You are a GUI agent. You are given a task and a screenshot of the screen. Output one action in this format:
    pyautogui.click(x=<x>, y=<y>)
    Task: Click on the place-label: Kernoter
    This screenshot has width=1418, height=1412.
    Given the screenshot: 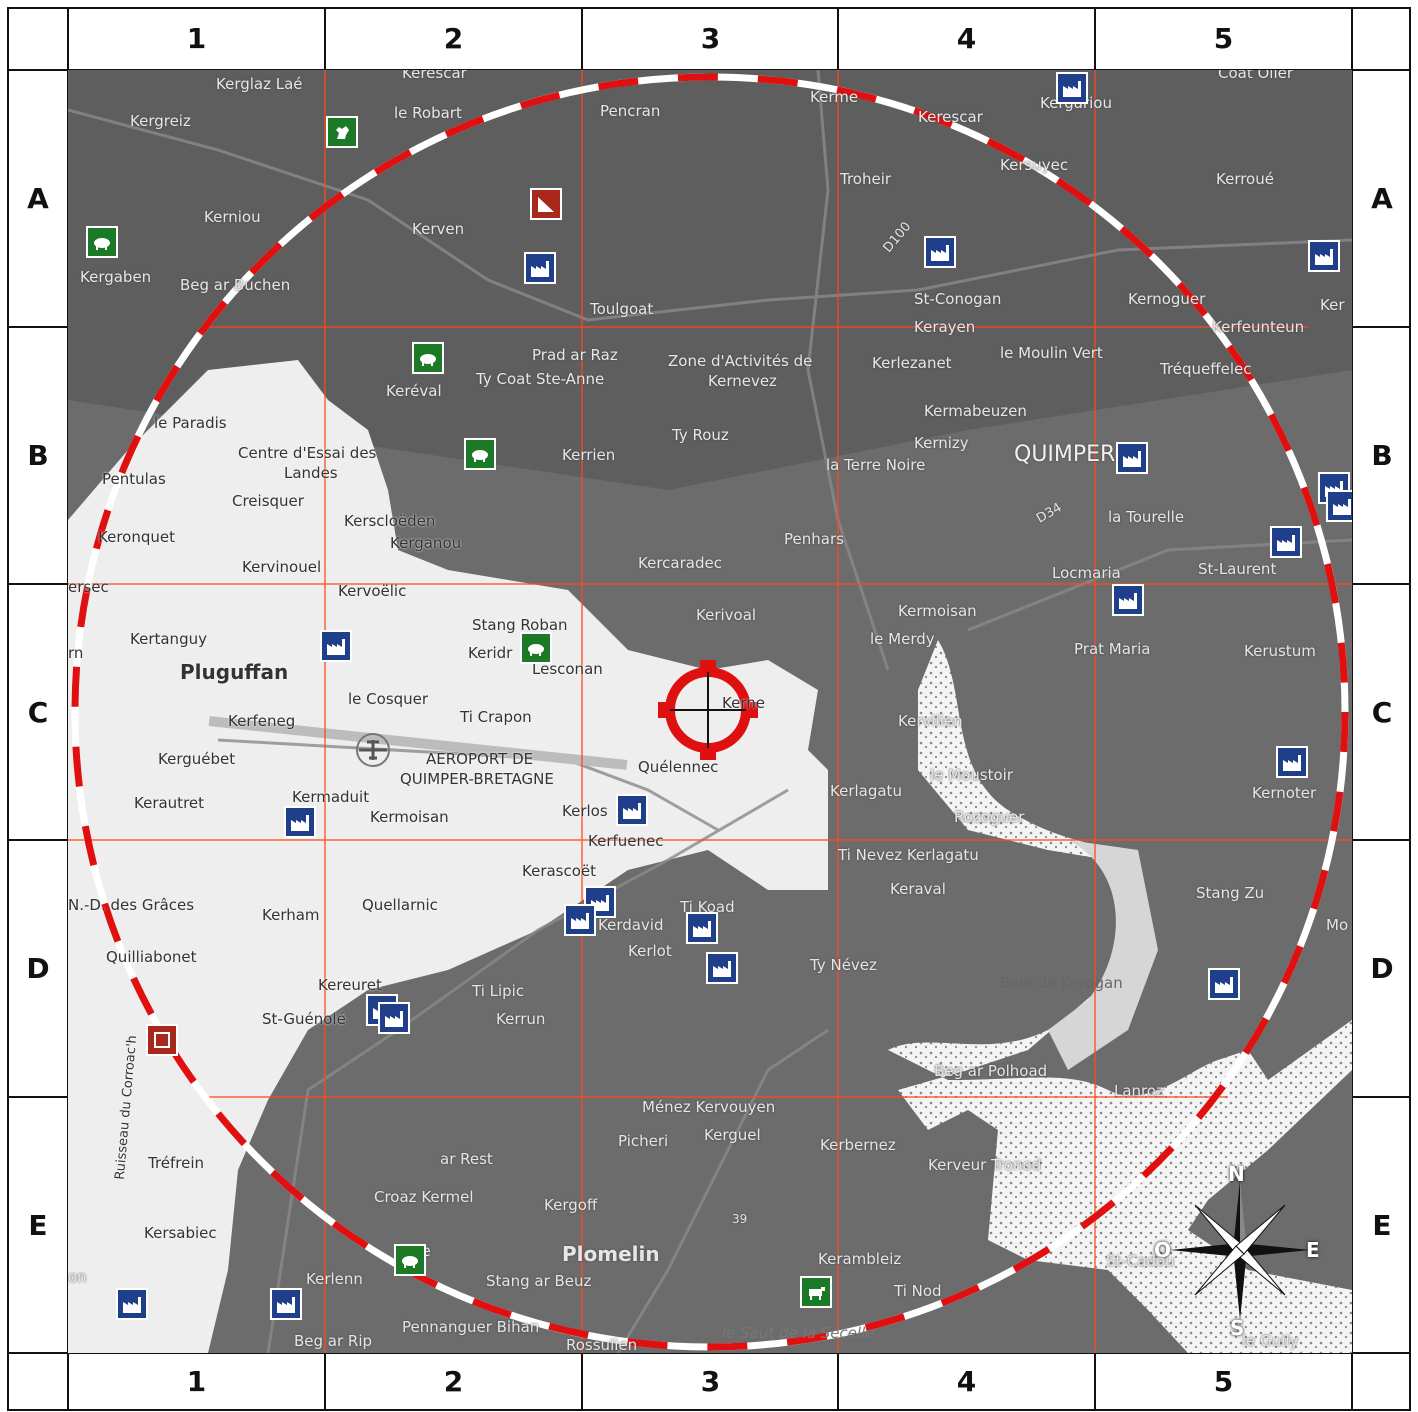 What is the action you would take?
    pyautogui.click(x=1284, y=793)
    